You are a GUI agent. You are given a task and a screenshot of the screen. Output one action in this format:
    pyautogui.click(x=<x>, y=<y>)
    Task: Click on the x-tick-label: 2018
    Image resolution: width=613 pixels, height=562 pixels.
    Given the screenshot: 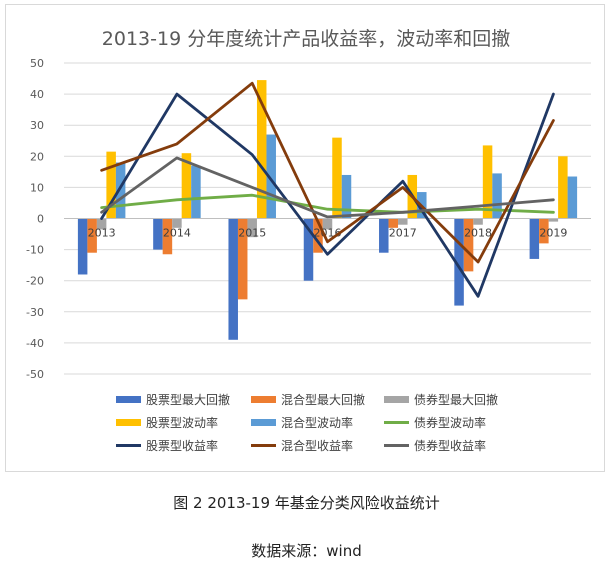 What is the action you would take?
    pyautogui.click(x=478, y=233)
    